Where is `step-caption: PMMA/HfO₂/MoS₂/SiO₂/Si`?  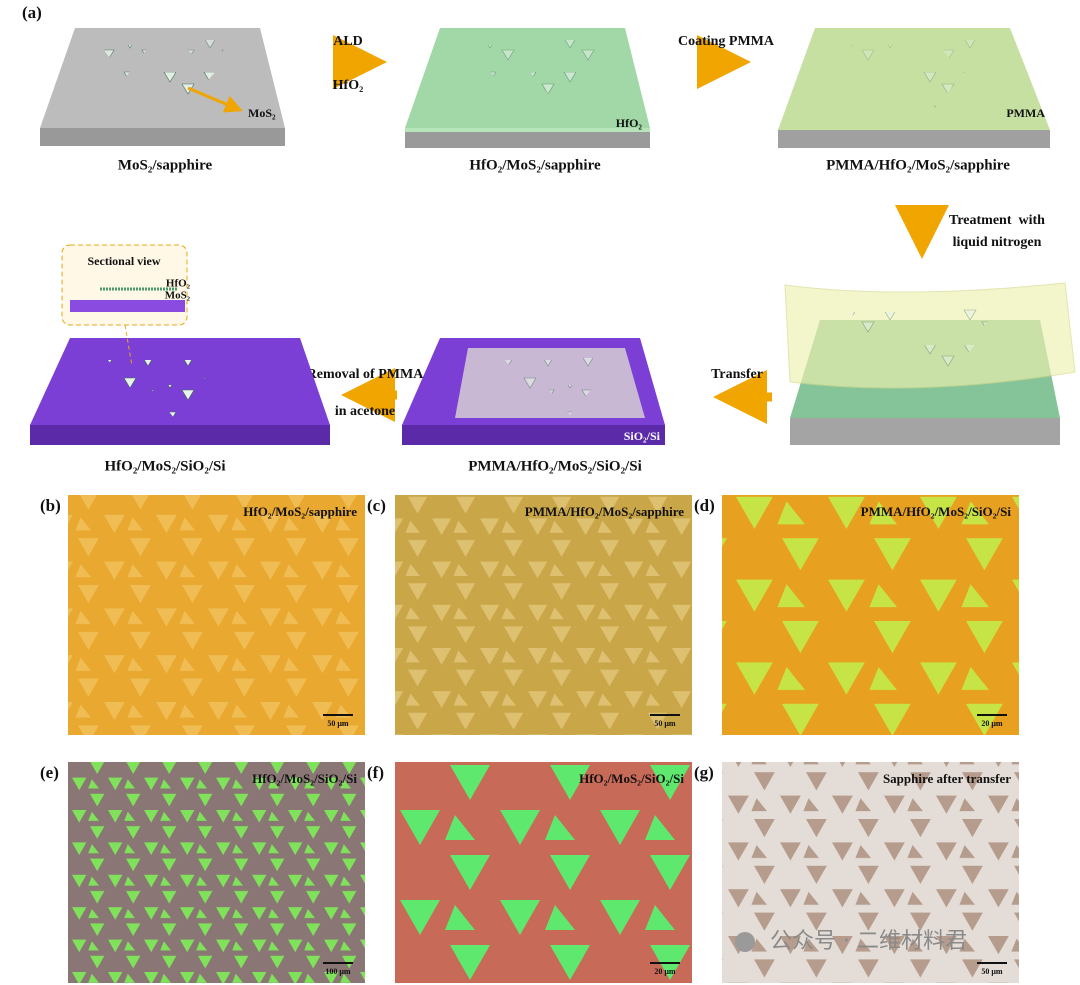
step-caption: PMMA/HfO₂/MoS₂/SiO₂/Si is located at coordinates (555, 466).